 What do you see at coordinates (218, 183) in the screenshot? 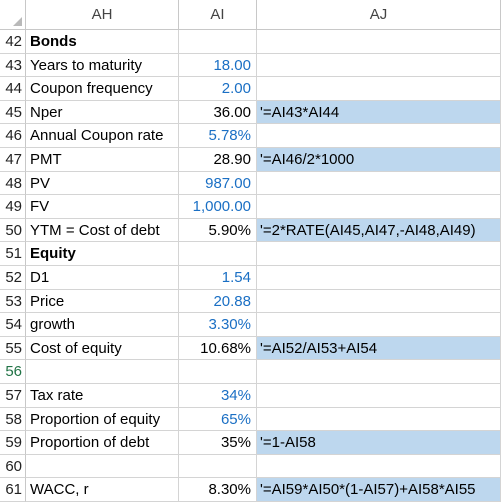
I see `cell-ai: 987.00` at bounding box center [218, 183].